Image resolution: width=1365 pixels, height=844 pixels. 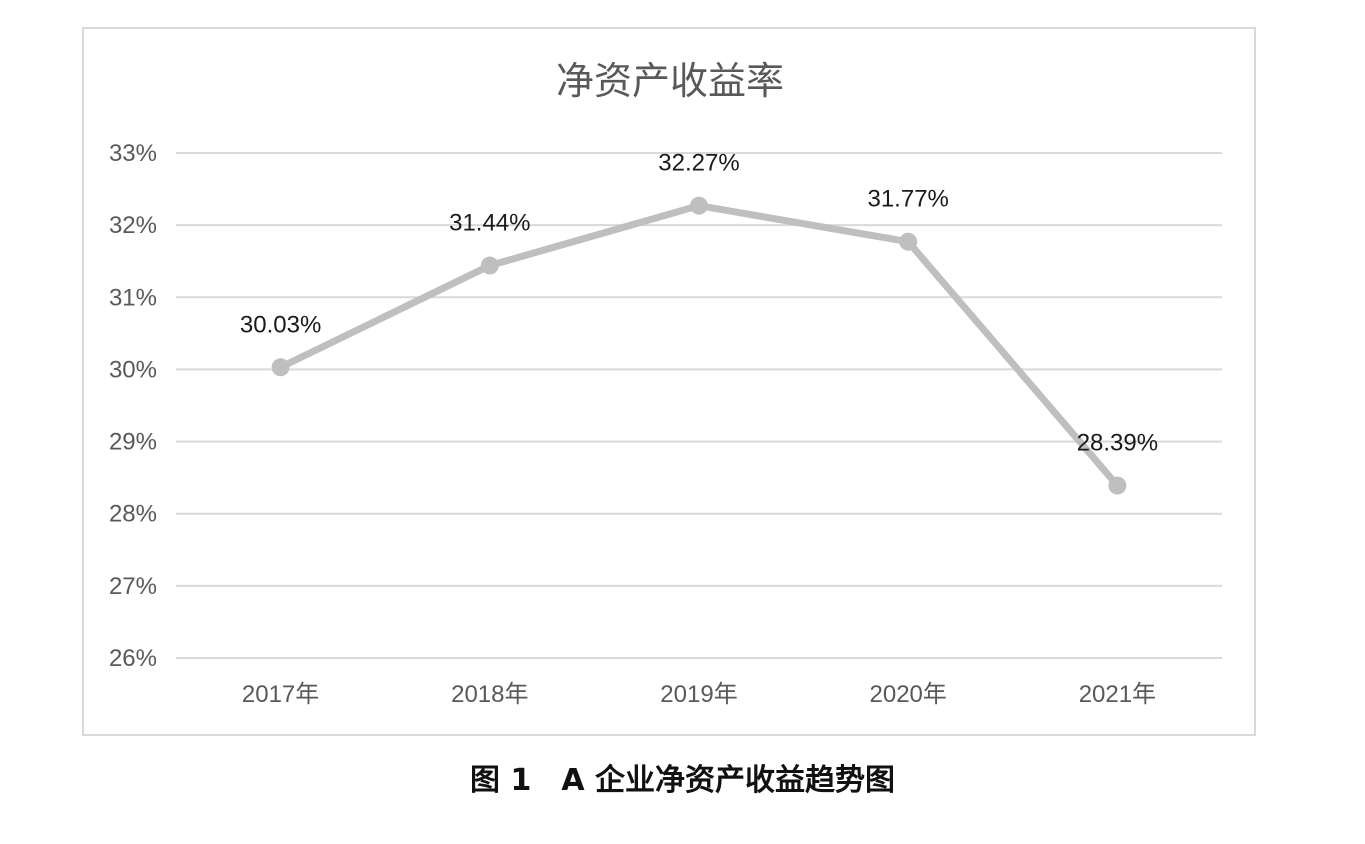 I want to click on y-axis-ticks: 26% 27% 28% 29% 30% 31% 32% 33%, so click(x=133, y=406).